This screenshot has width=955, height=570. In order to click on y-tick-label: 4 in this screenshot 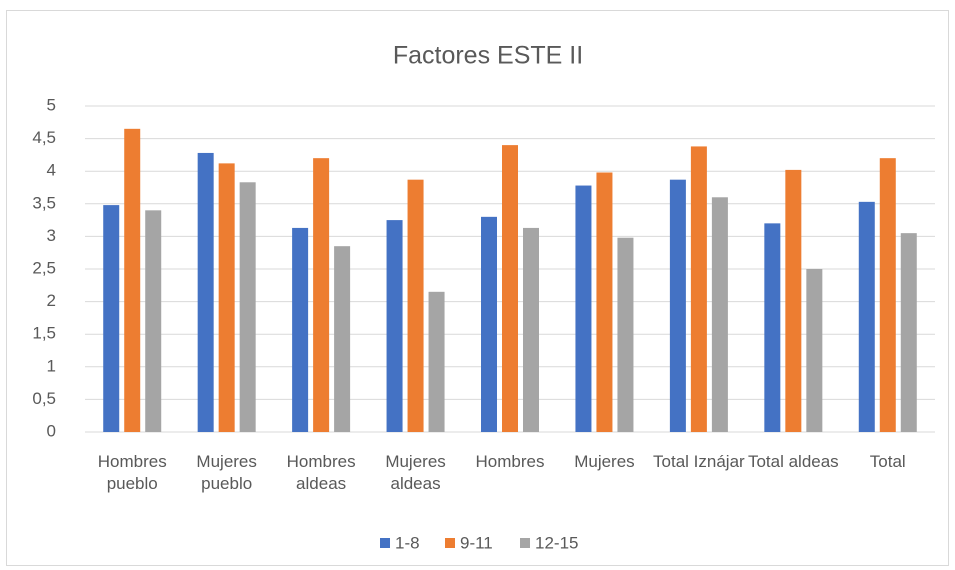, I will do `click(51, 170)`.